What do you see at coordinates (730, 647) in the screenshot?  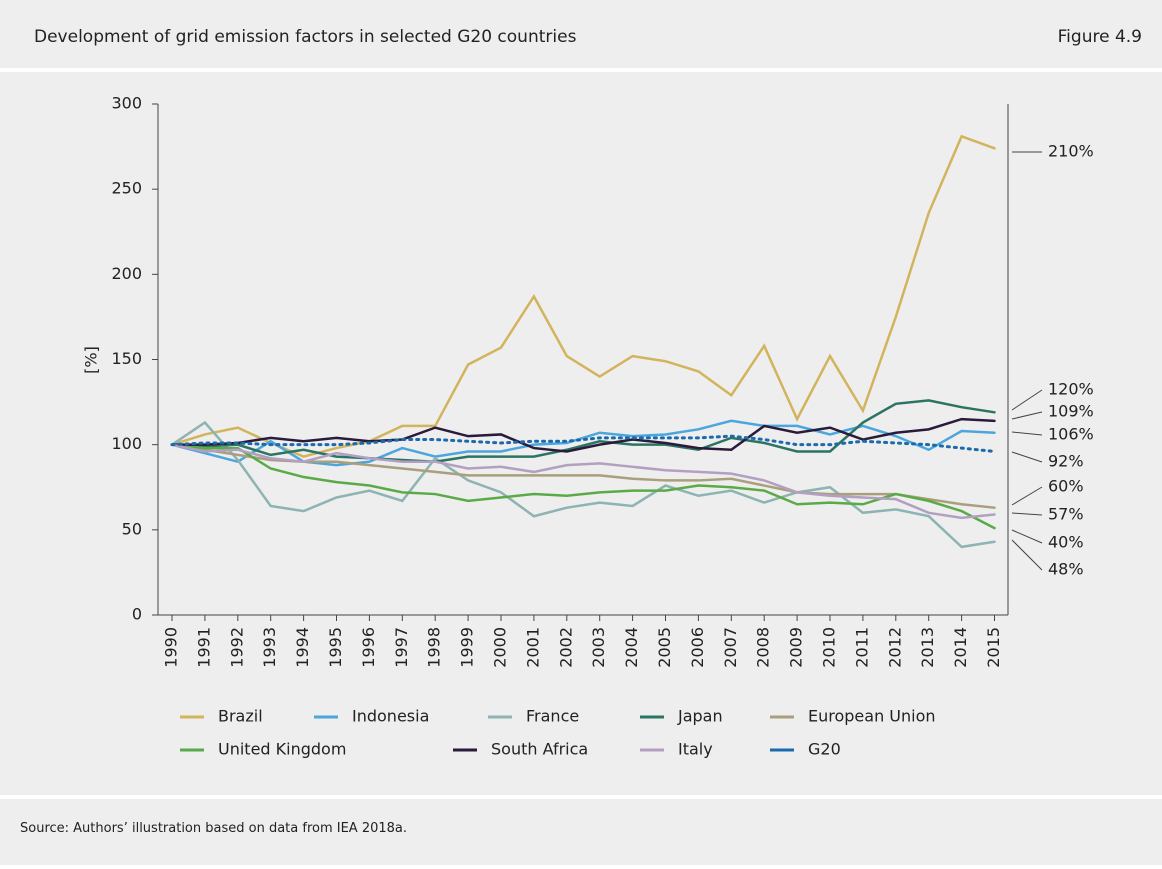 I see `x-tick-label: 2007` at bounding box center [730, 647].